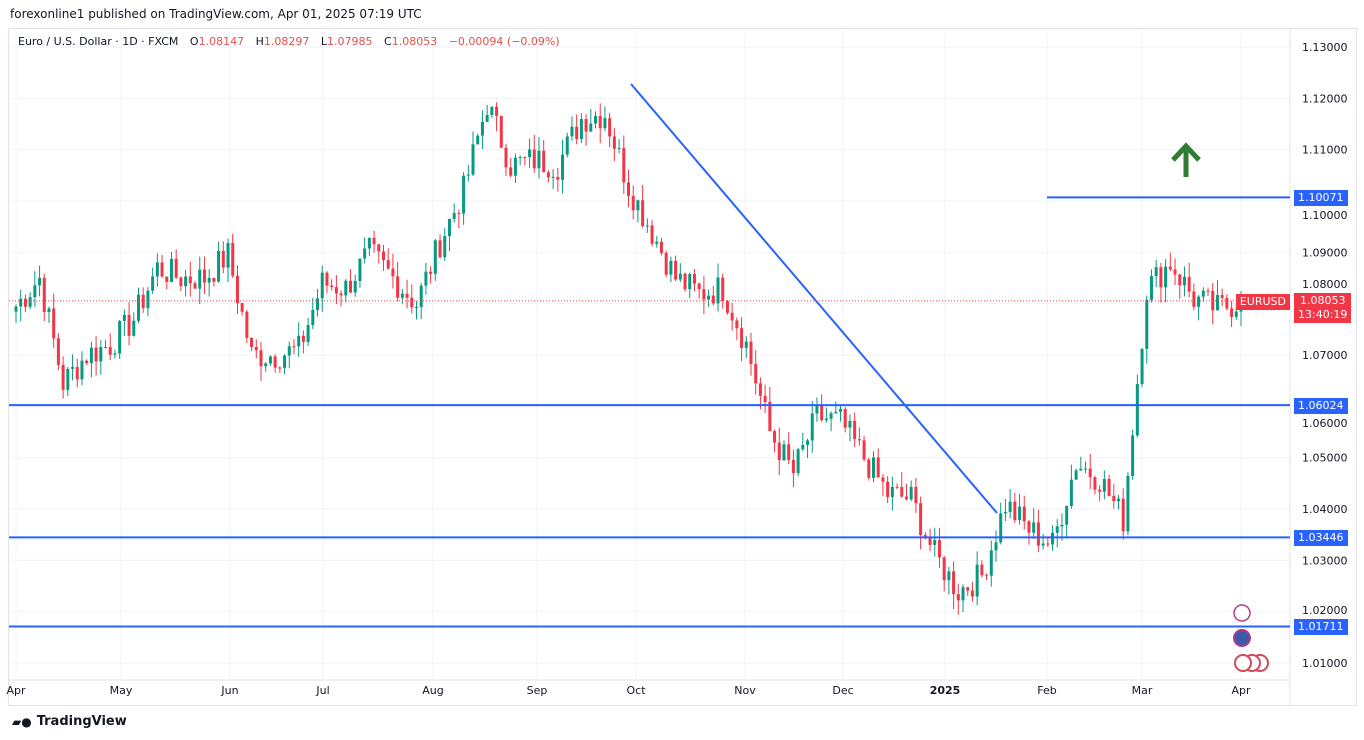  What do you see at coordinates (504, 41) in the screenshot?
I see `change-value: −0.00094 (−0.09%)` at bounding box center [504, 41].